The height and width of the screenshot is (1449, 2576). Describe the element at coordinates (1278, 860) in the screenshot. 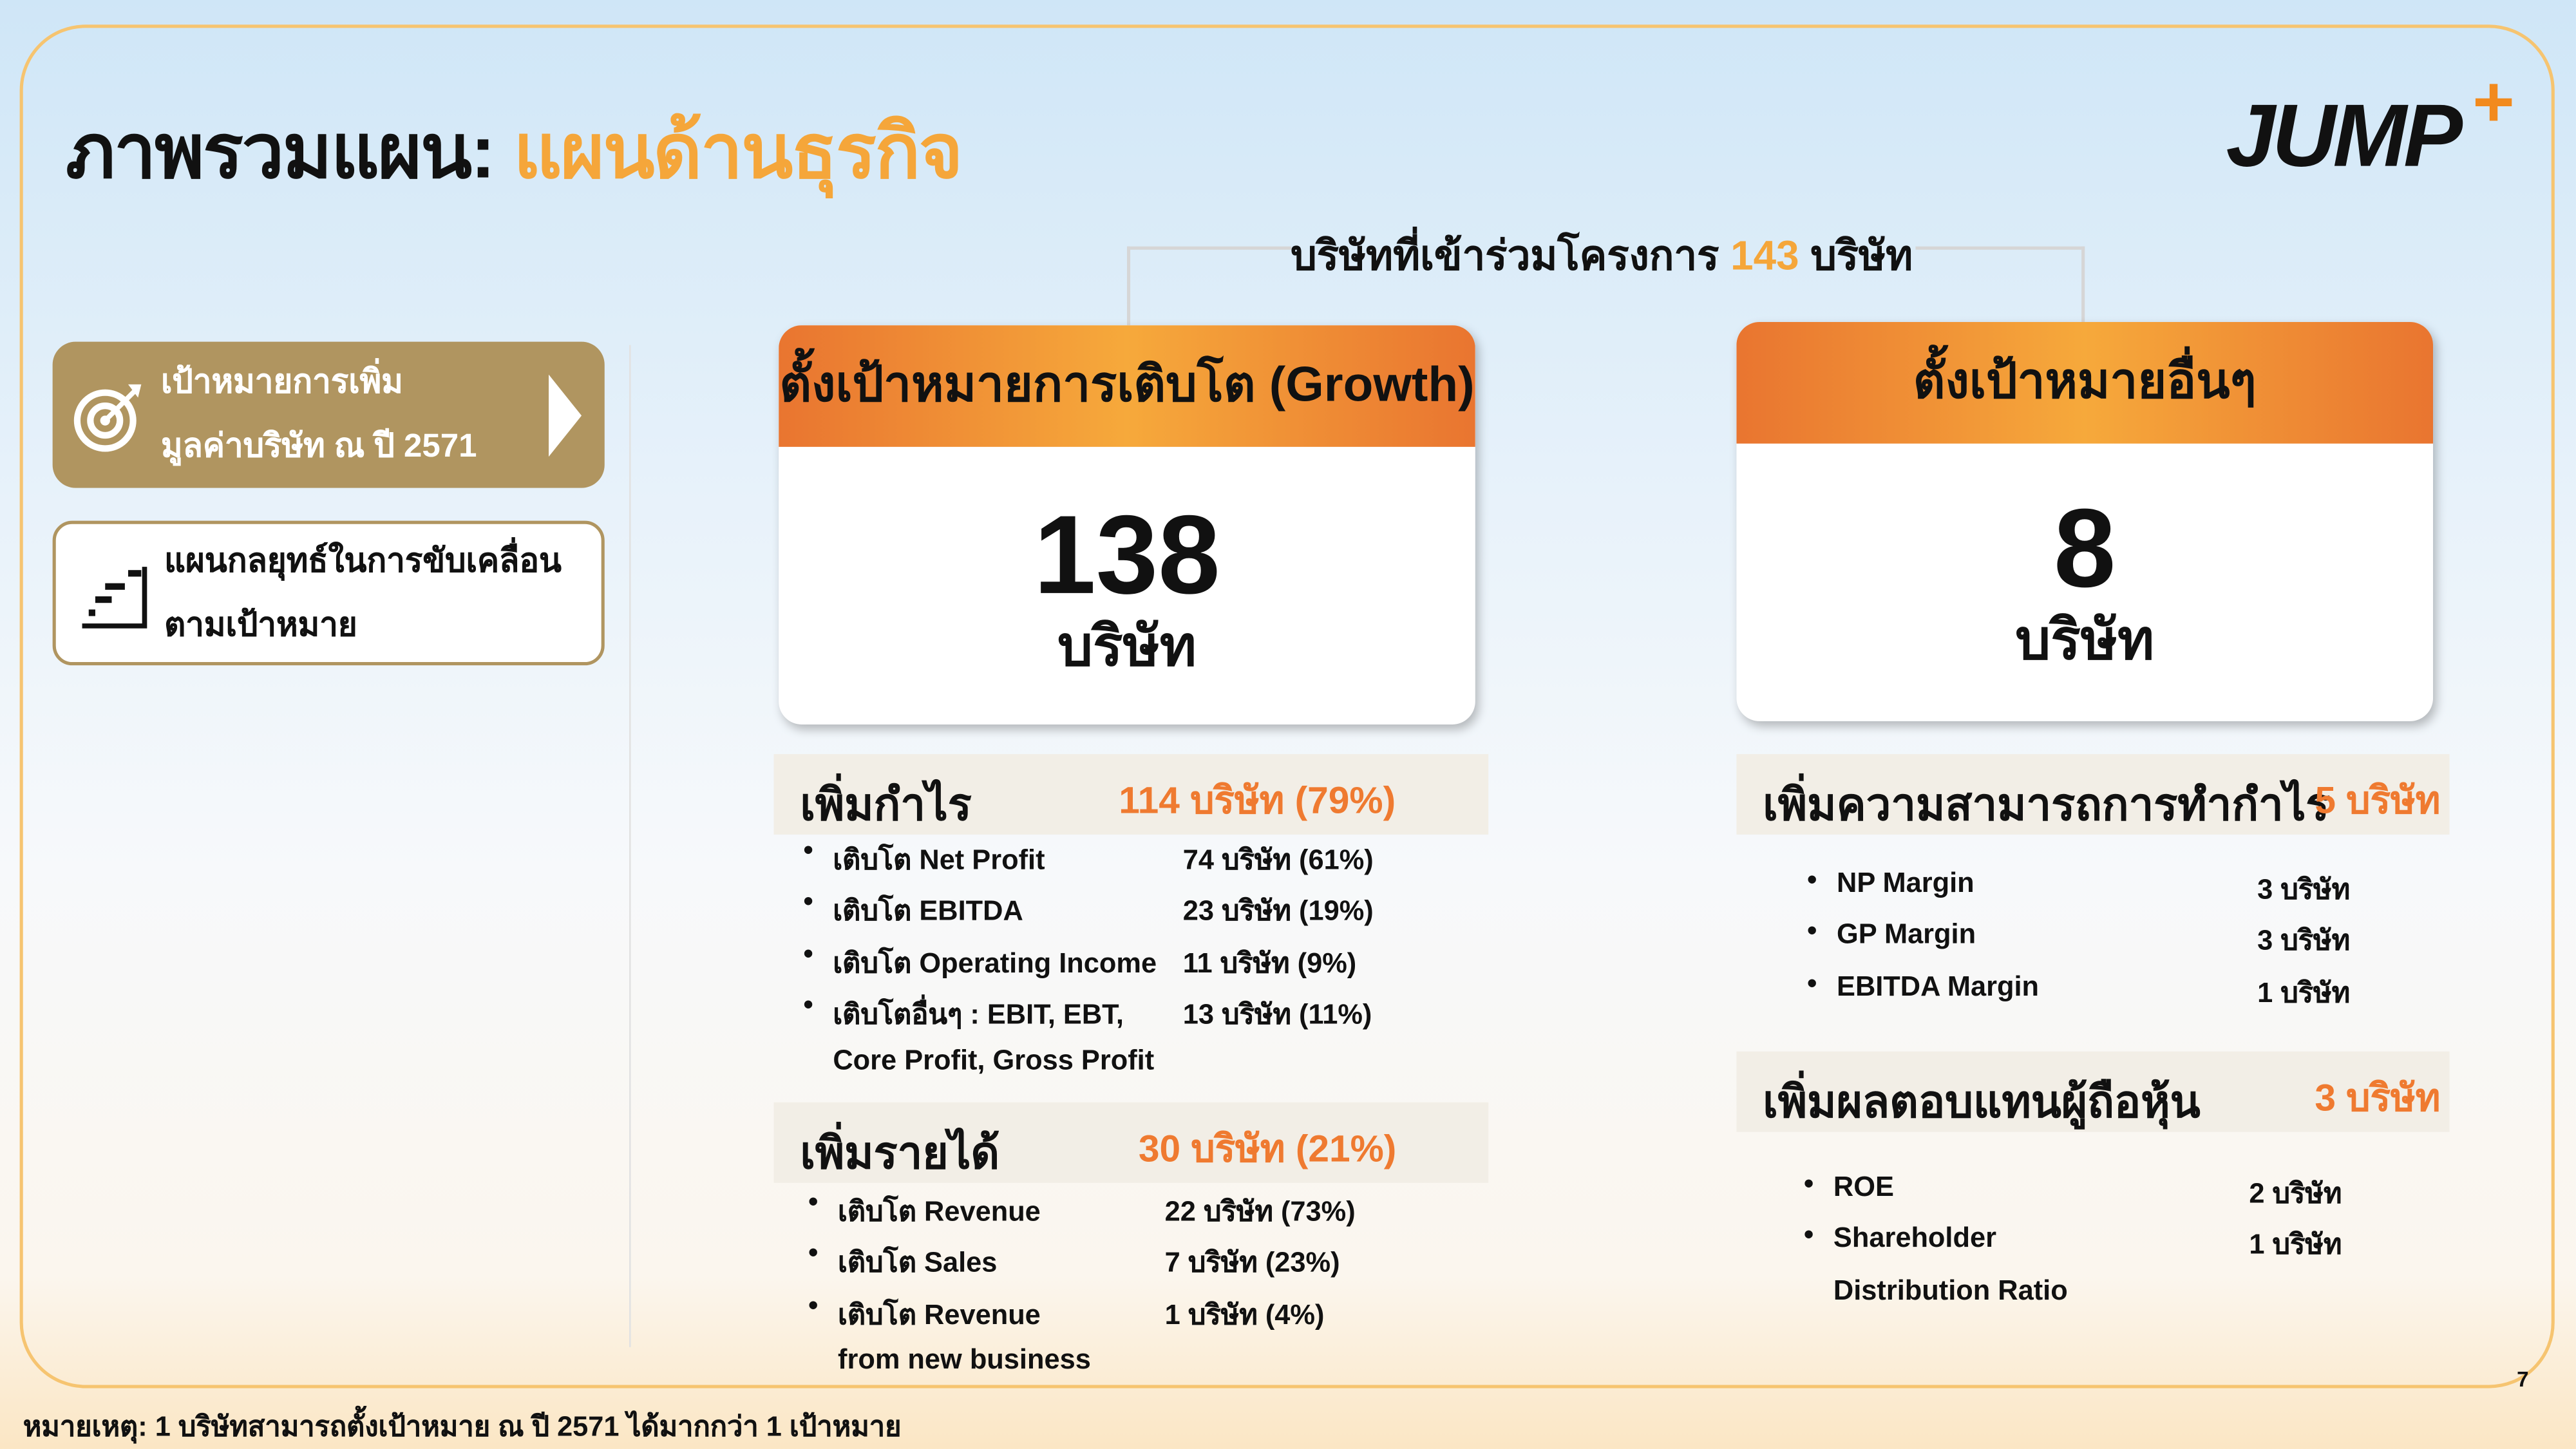

I see `item-value: 74 บริษัท (61%)` at that location.